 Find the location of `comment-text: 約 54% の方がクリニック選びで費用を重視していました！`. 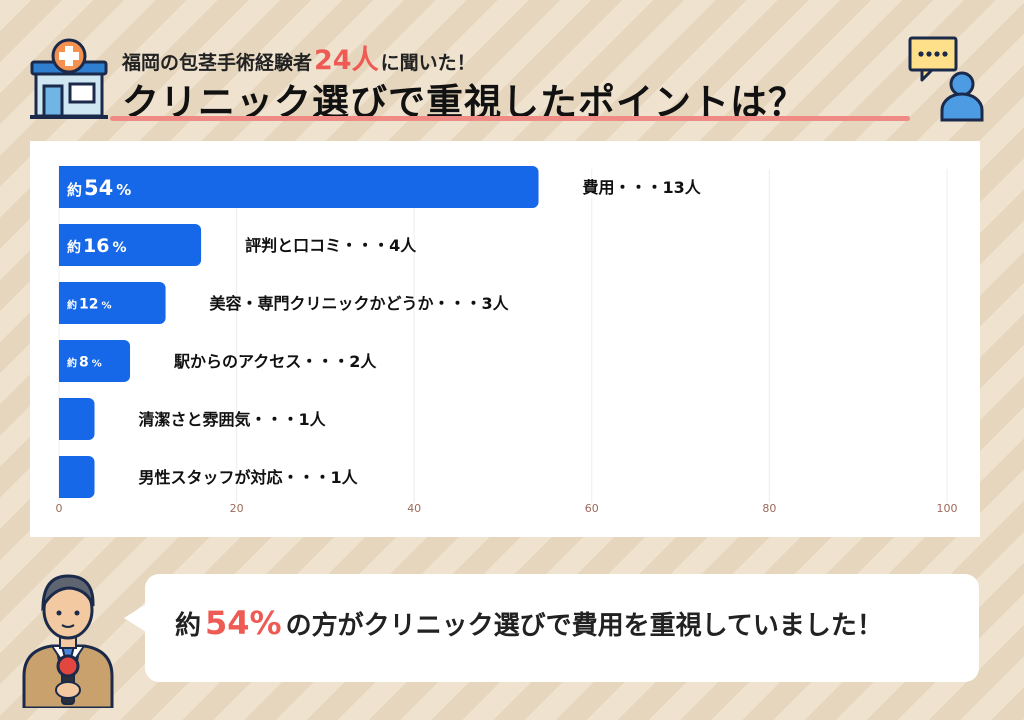

comment-text: 約 54% の方がクリニック選びで費用を重視していました！ is located at coordinates (529, 623).